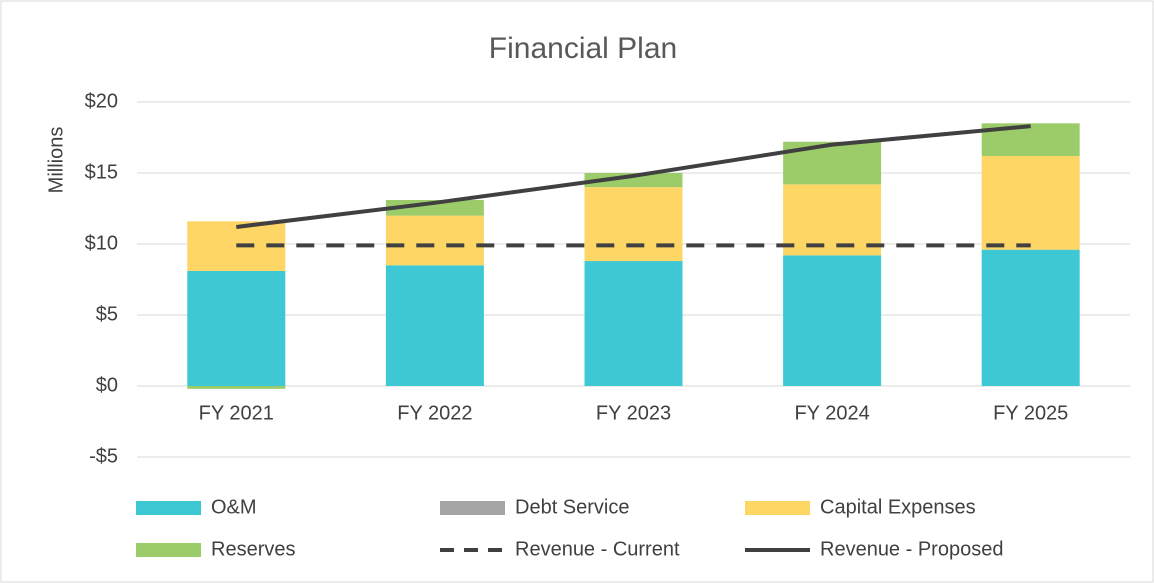 This screenshot has height=583, width=1154. Describe the element at coordinates (107, 314) in the screenshot. I see `y-tick-label: $5` at that location.